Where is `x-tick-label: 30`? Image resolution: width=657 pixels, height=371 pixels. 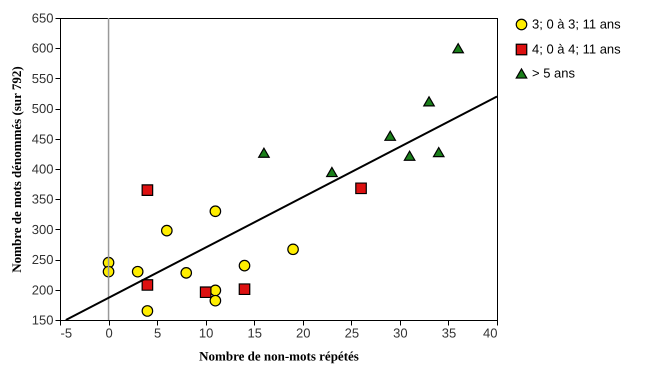 x-tick-label: 30 is located at coordinates (400, 333).